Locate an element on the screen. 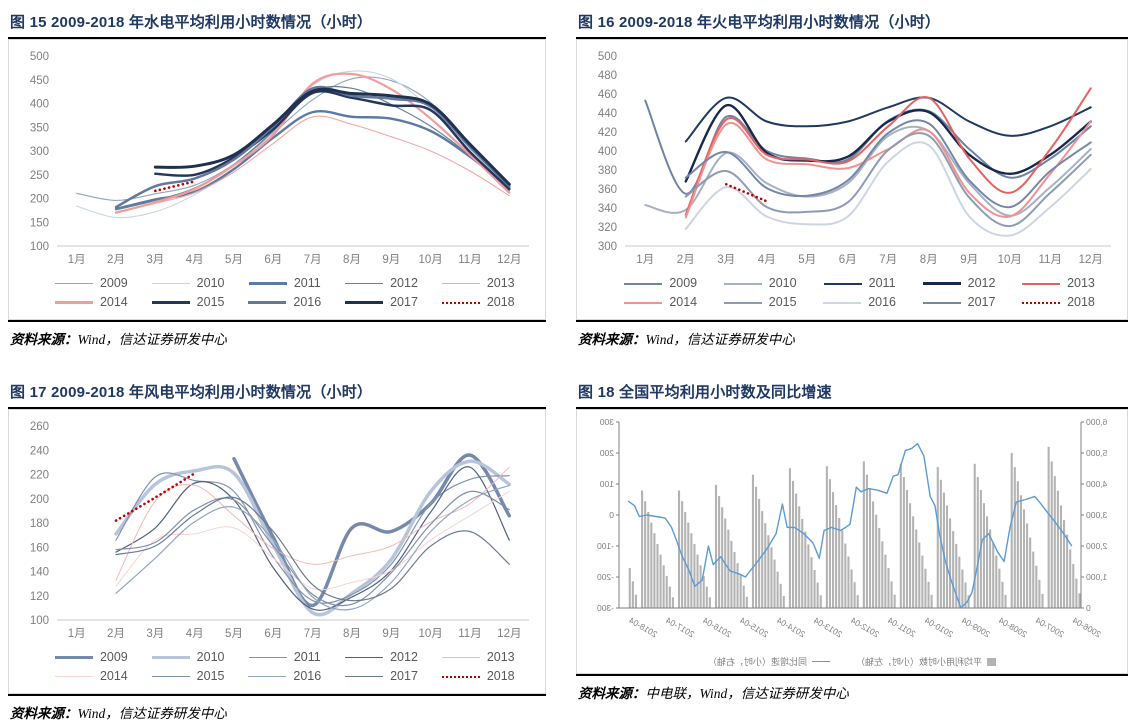 This screenshot has height=722, width=1136. svg-text: 460 is located at coordinates (607, 95).